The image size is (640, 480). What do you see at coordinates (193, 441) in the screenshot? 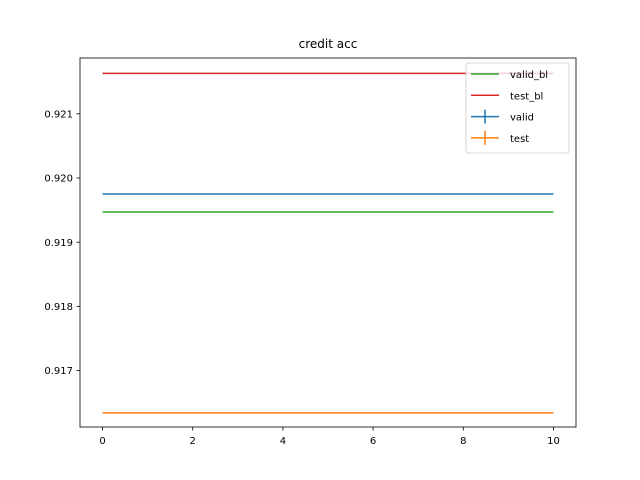
I see `x-tick-label: 2` at bounding box center [193, 441].